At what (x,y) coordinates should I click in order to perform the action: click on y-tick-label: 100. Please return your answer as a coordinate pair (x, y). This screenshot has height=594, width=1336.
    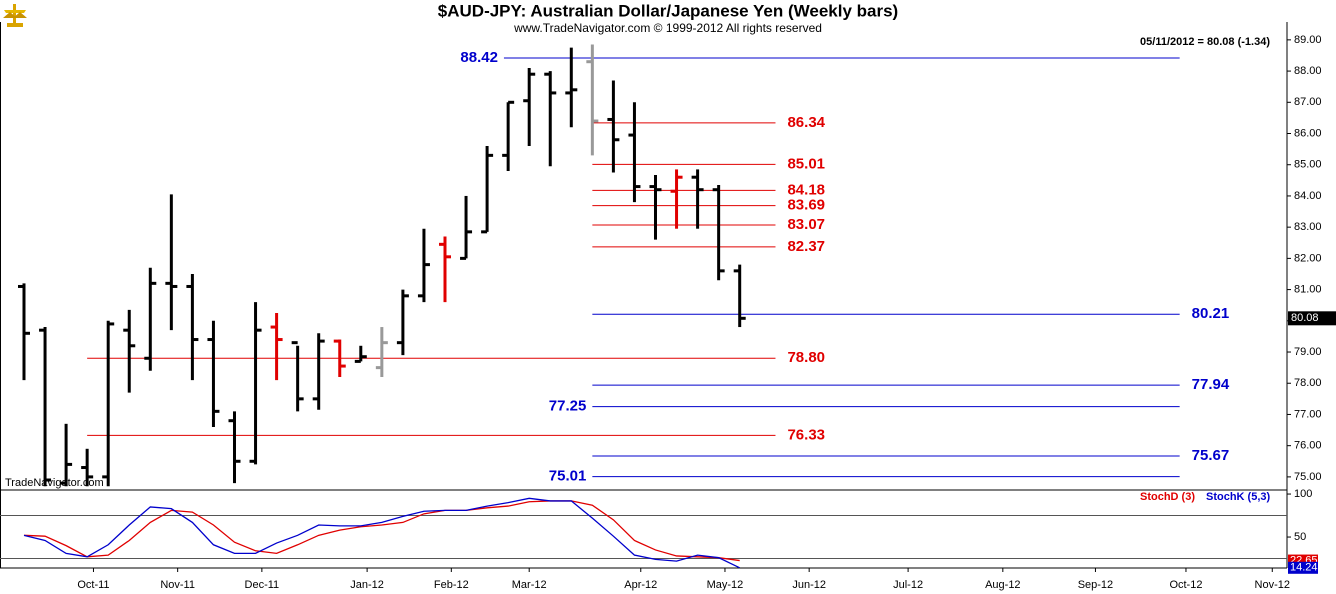
    Looking at the image, I should click on (1303, 494).